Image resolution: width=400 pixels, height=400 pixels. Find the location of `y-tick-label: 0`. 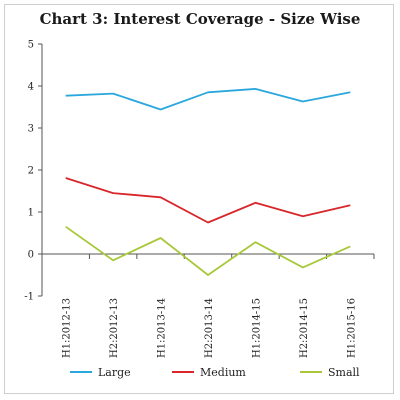

y-tick-label: 0 is located at coordinates (31, 255).